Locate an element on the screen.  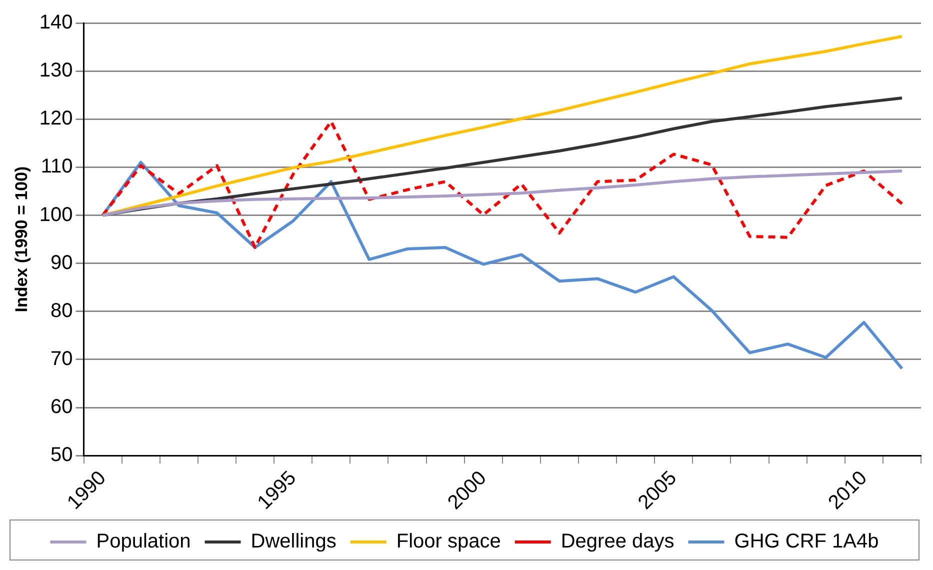
legend-label: Population is located at coordinates (143, 541).